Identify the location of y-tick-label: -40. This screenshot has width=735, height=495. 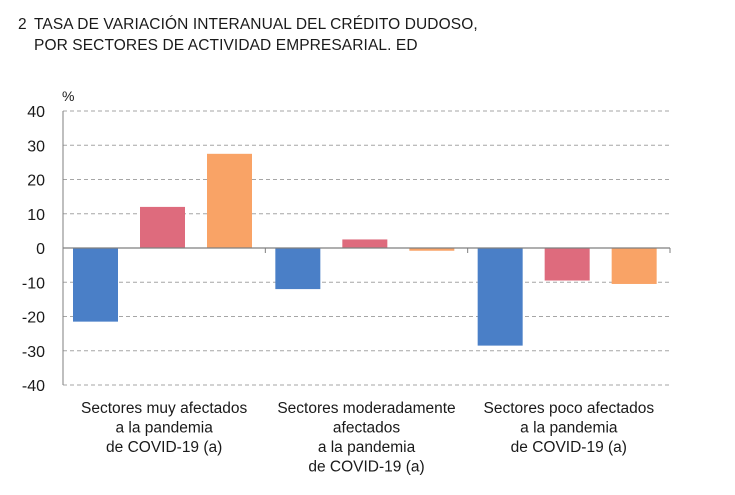
(33, 386).